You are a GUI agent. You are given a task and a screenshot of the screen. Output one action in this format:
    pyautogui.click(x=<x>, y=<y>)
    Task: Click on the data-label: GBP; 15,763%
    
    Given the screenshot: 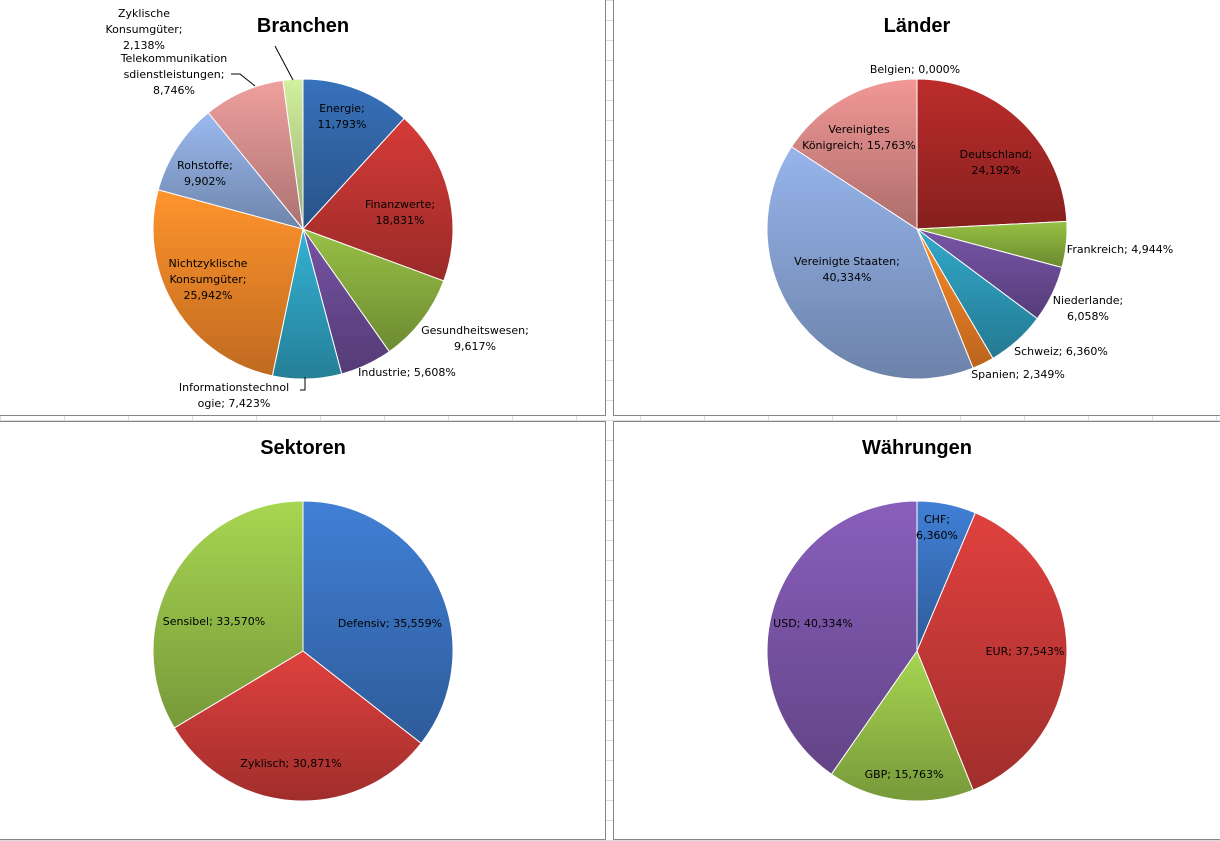 What is the action you would take?
    pyautogui.click(x=904, y=774)
    